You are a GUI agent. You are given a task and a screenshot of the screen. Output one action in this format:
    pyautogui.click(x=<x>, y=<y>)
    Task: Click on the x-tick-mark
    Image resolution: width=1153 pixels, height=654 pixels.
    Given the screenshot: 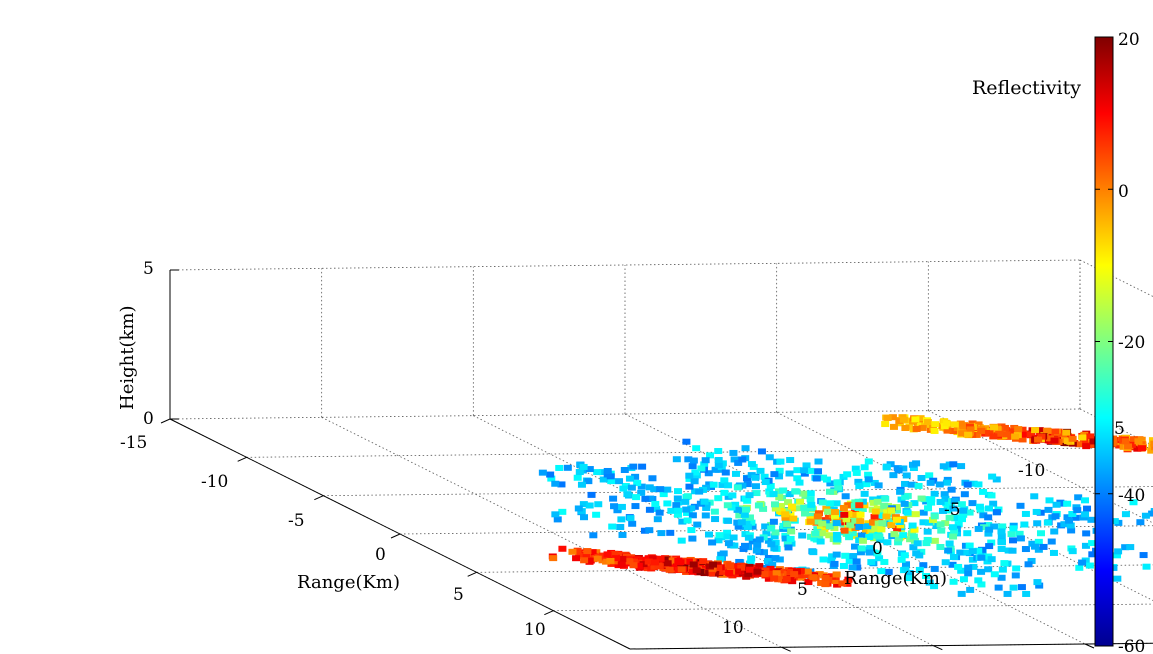 What is the action you would take?
    pyautogui.click(x=472, y=574)
    